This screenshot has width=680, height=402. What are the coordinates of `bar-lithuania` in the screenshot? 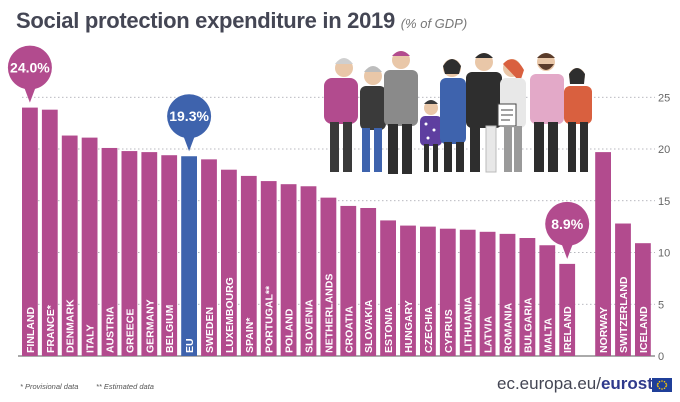 It's located at (467, 292).